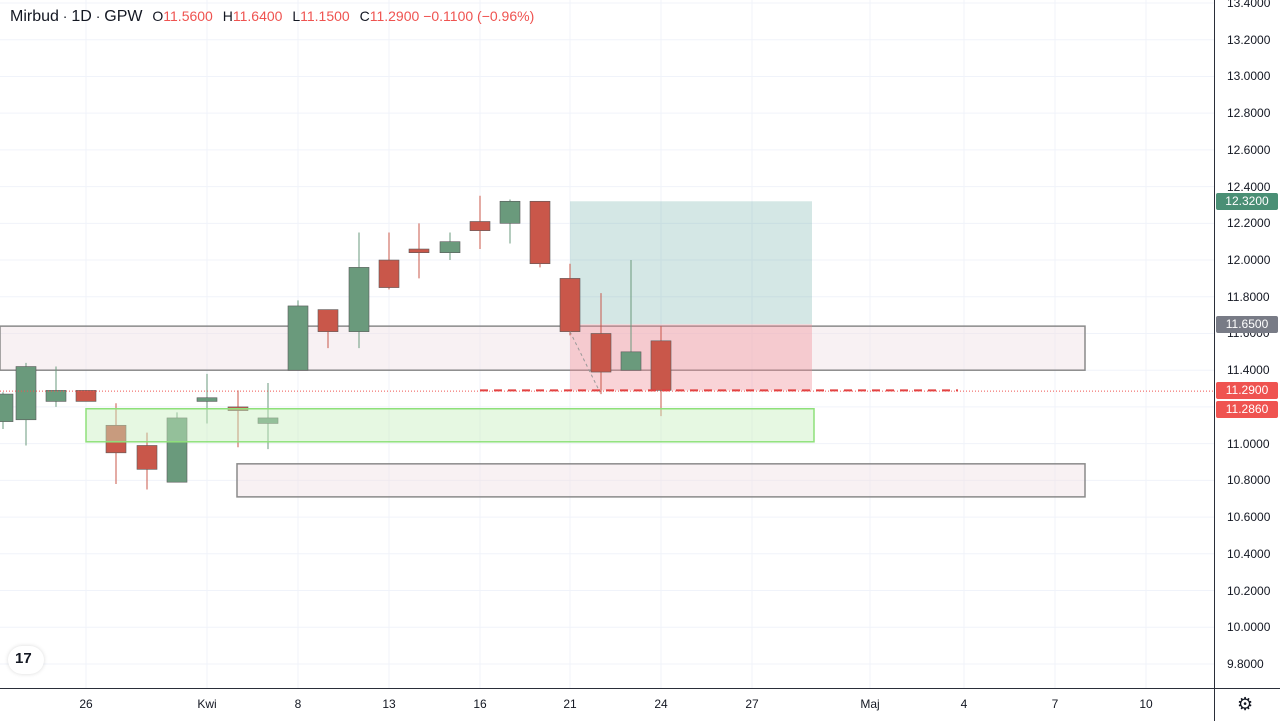 The width and height of the screenshot is (1280, 721). I want to click on time-tick-label: 21, so click(570, 704).